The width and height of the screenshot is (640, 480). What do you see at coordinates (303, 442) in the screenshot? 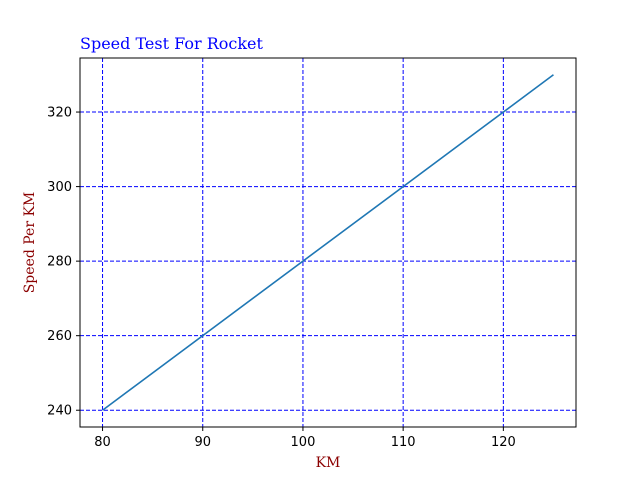
I see `x-tick-label: 100` at bounding box center [303, 442].